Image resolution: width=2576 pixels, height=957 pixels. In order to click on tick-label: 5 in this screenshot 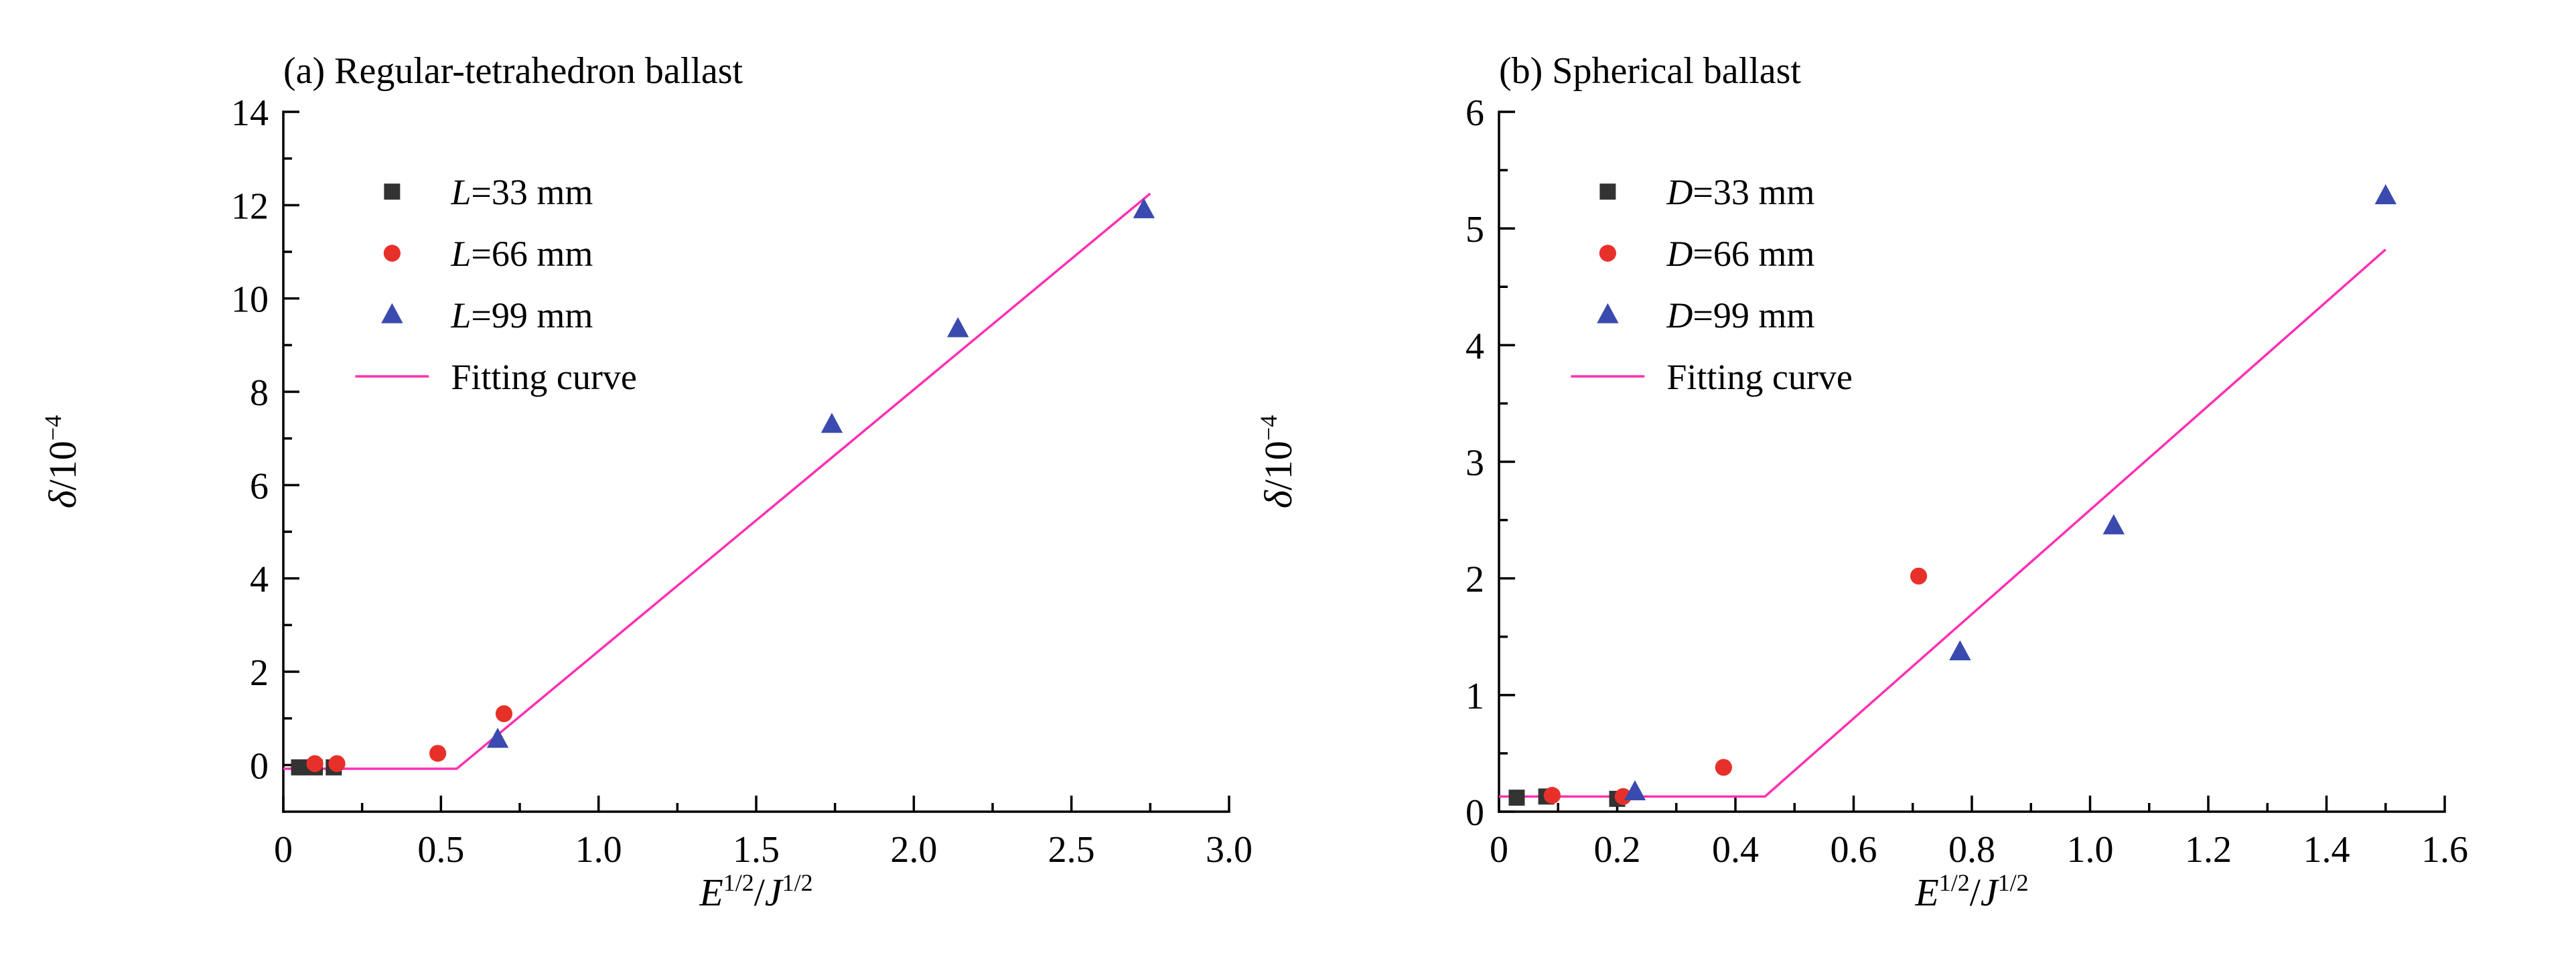, I will do `click(1474, 229)`.